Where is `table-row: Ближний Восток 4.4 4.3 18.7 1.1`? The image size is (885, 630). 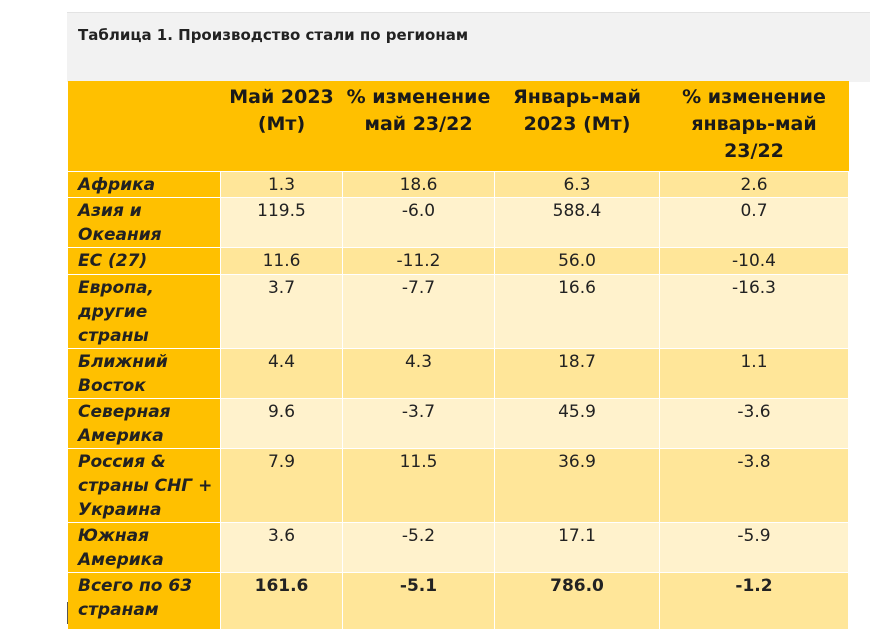 table-row: Ближний Восток 4.4 4.3 18.7 1.1 is located at coordinates (458, 373).